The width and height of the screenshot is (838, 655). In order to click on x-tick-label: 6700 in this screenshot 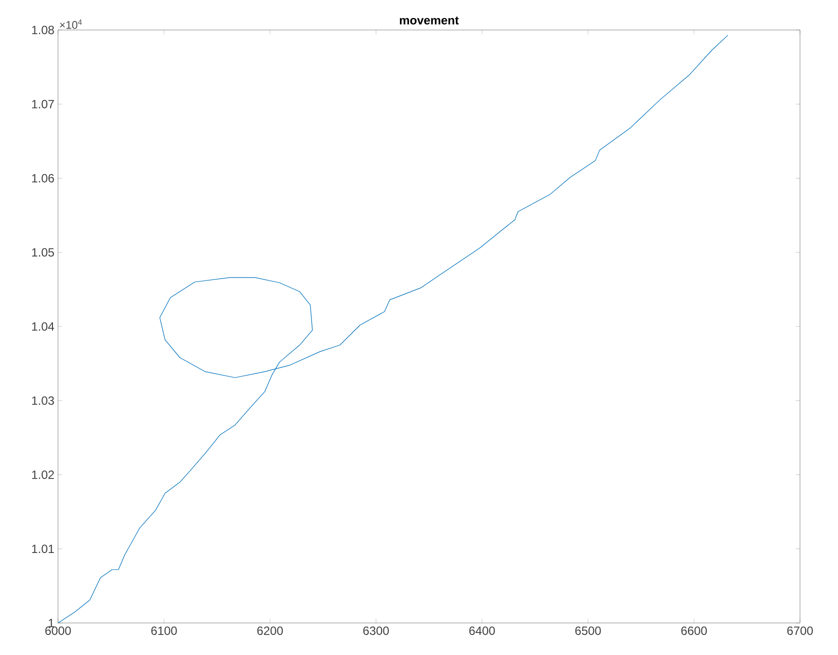, I will do `click(800, 630)`.